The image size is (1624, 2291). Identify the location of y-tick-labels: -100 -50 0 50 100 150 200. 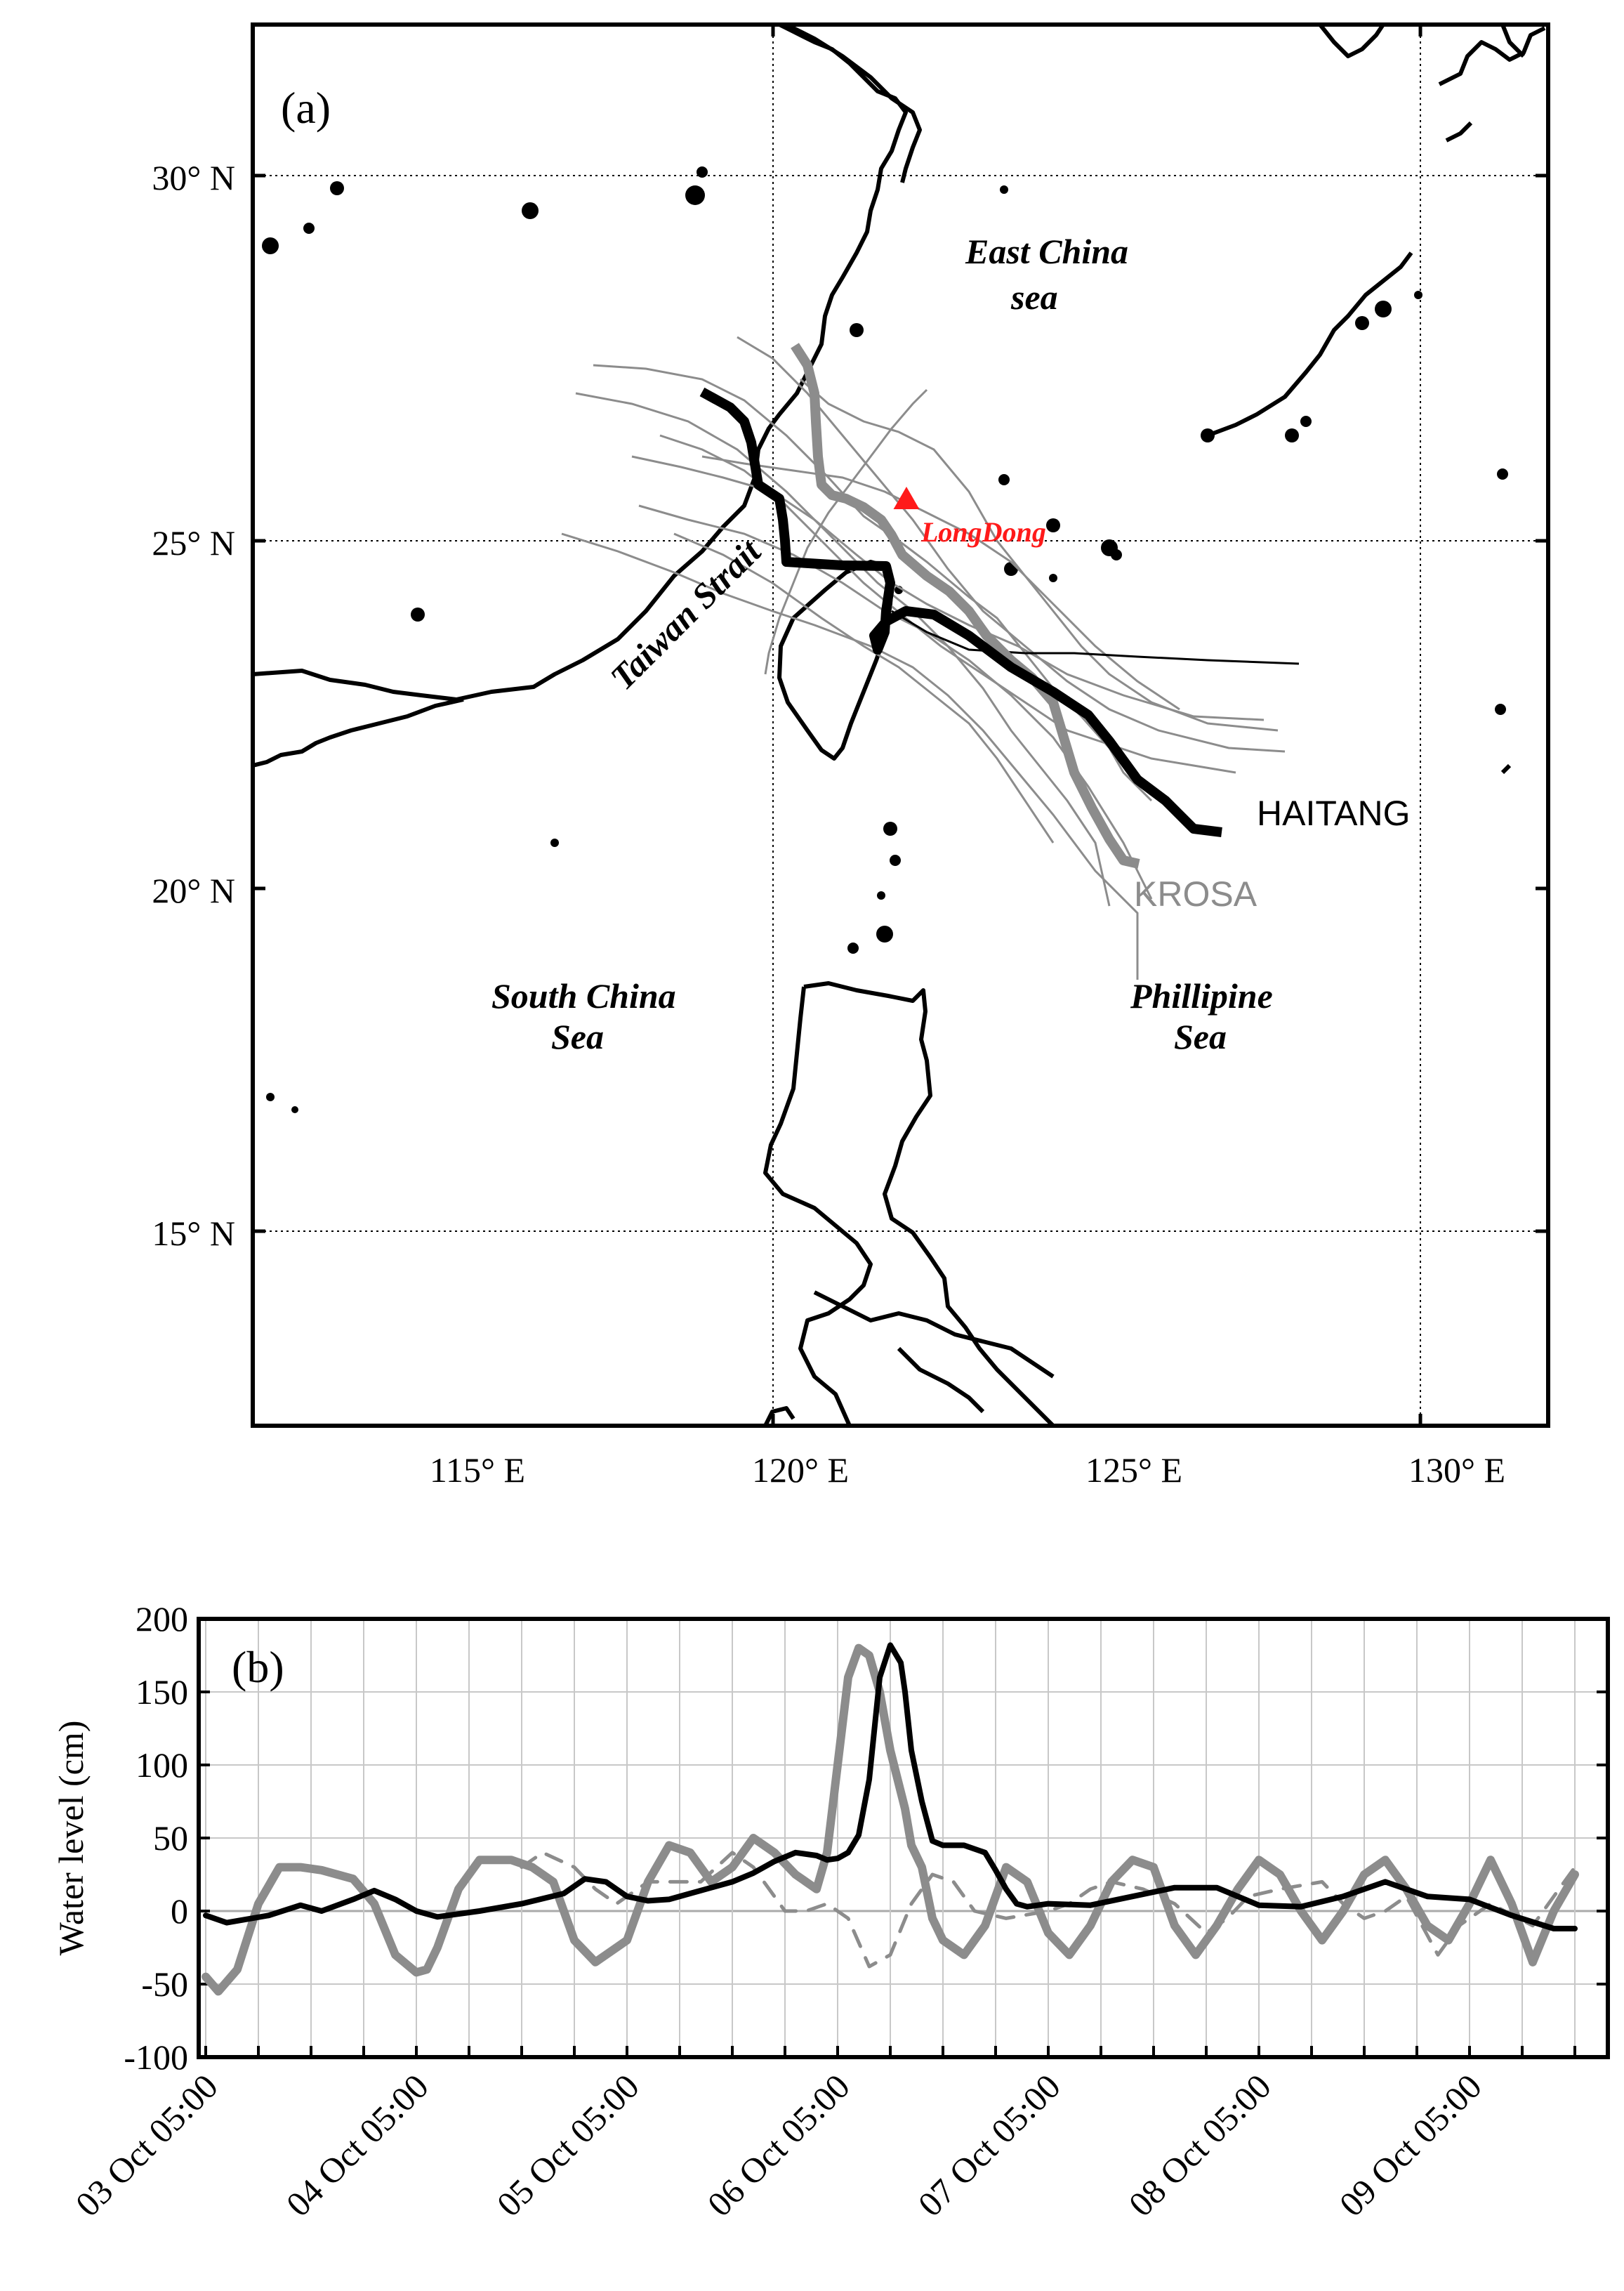
(156, 1838).